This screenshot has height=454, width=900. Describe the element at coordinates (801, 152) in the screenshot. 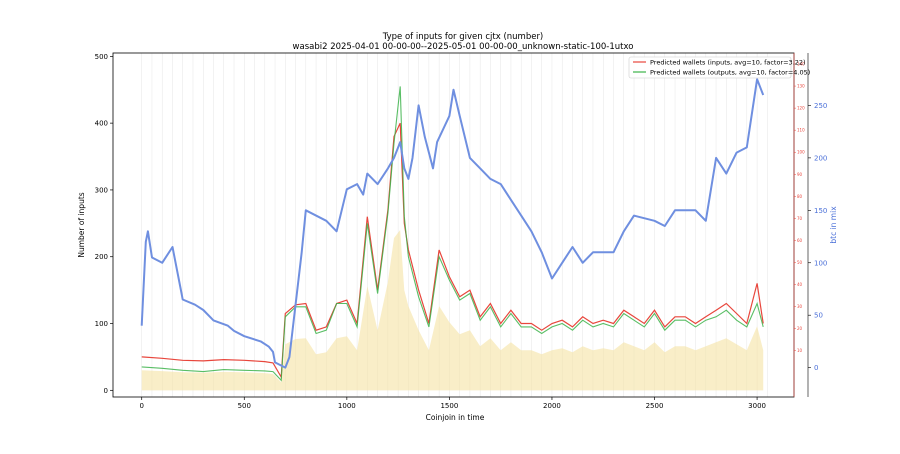

I see `y3-tick-label: 100` at that location.